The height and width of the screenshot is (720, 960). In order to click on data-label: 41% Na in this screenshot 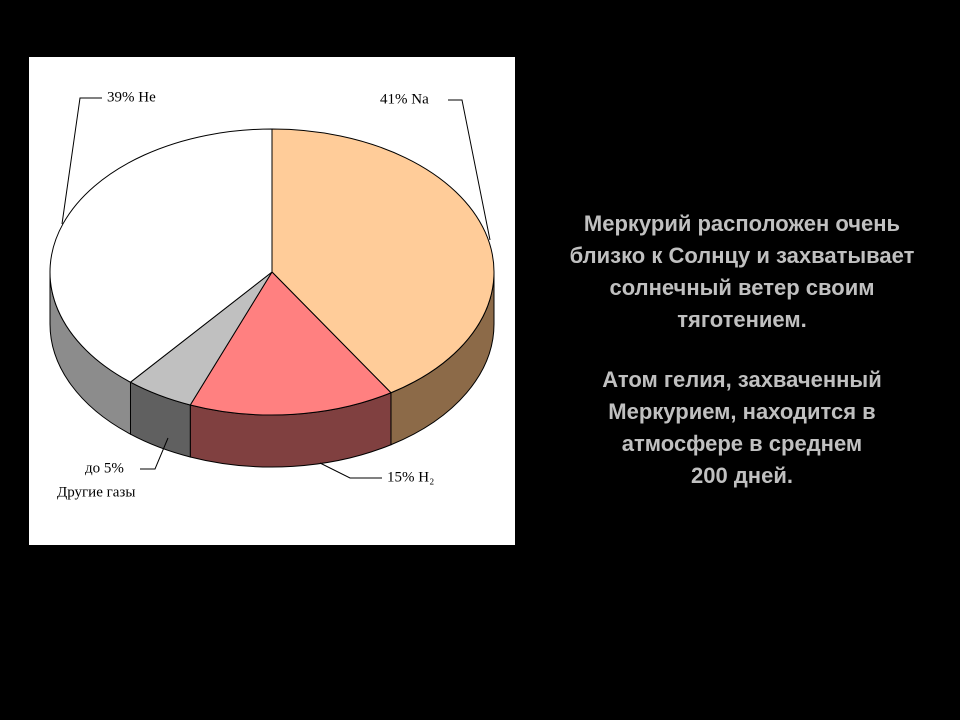, I will do `click(404, 99)`.